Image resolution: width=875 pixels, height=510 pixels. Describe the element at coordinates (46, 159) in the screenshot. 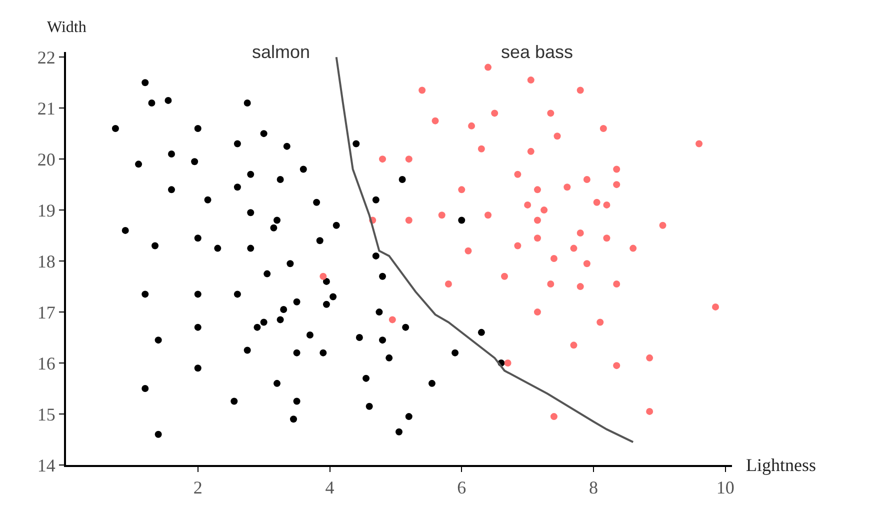

I see `y-tick-label: 20` at that location.